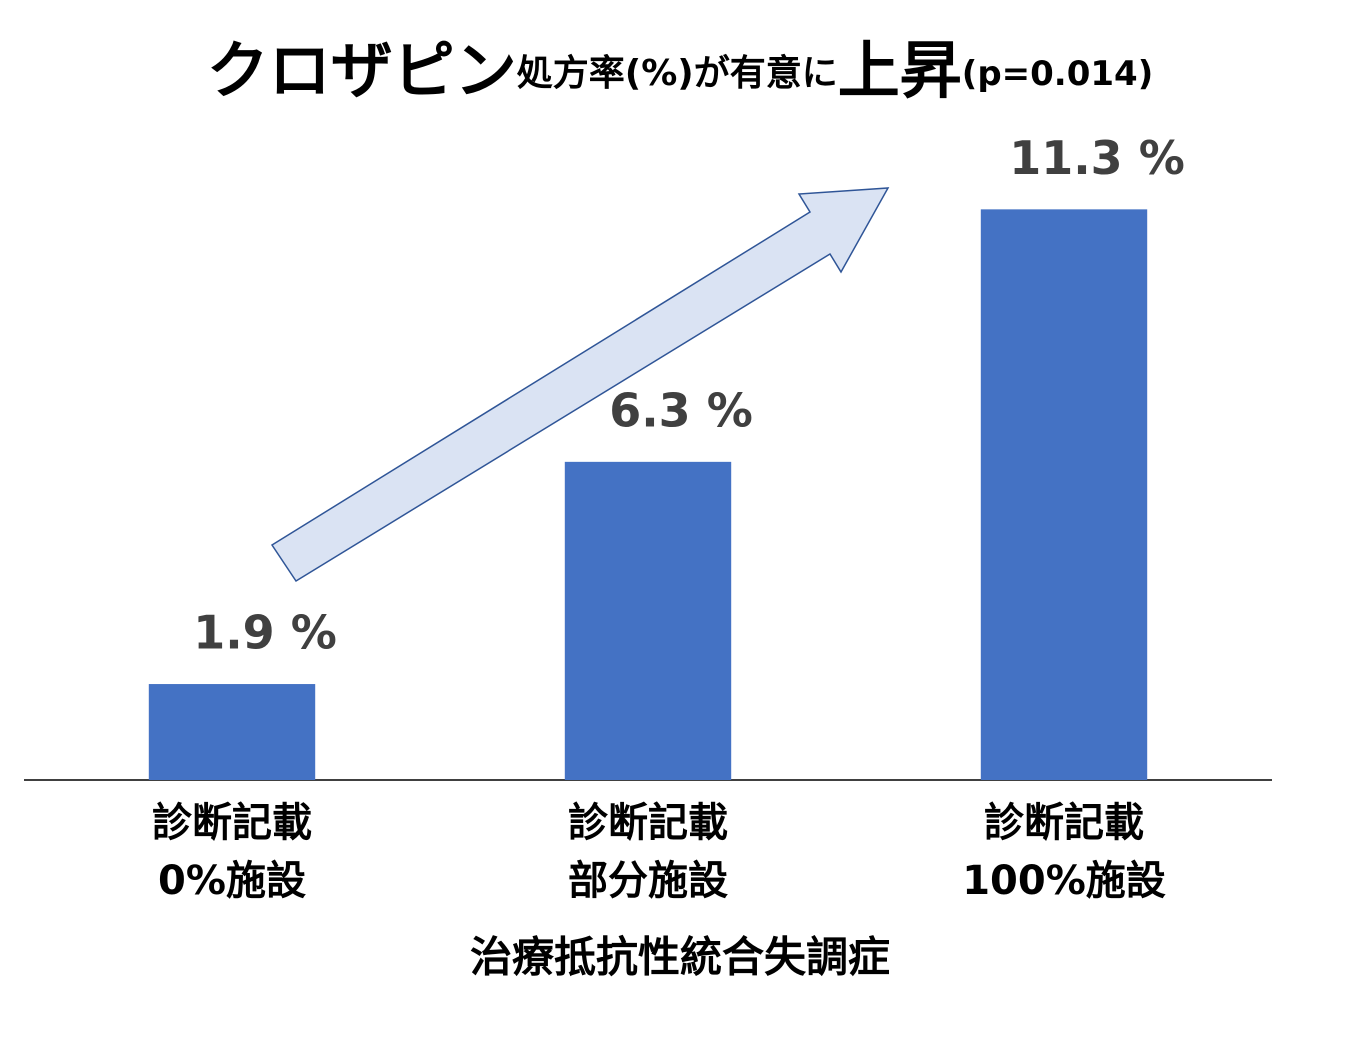 The height and width of the screenshot is (1037, 1357). Describe the element at coordinates (1057, 74) in the screenshot. I see `title-part: (p=0.014)` at that location.